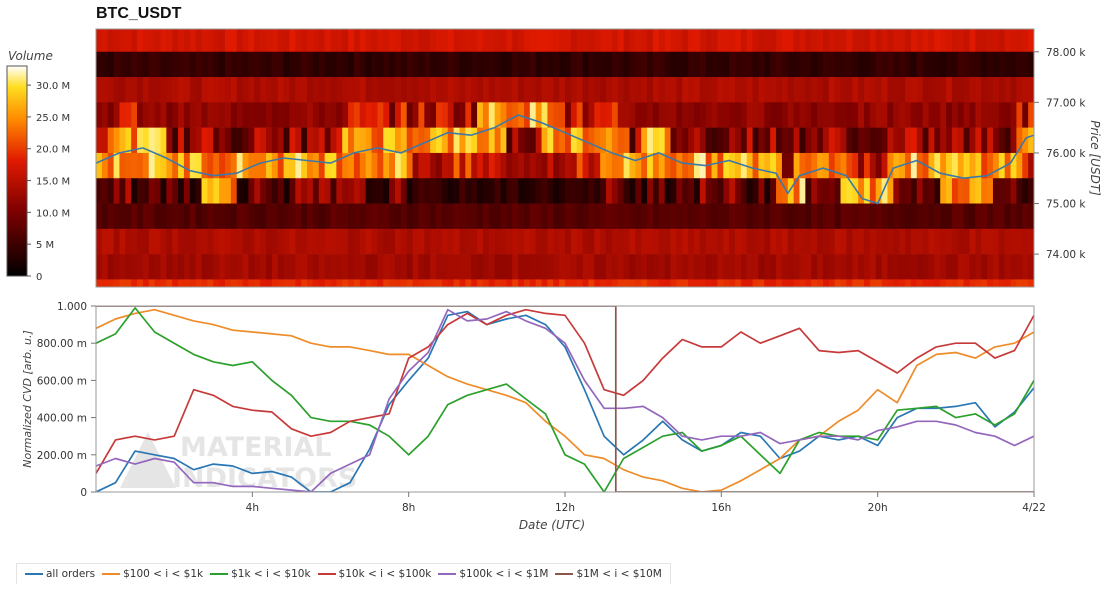 The image size is (1105, 590). What do you see at coordinates (83, 493) in the screenshot?
I see `cvd-y-tick-label: 0` at bounding box center [83, 493].